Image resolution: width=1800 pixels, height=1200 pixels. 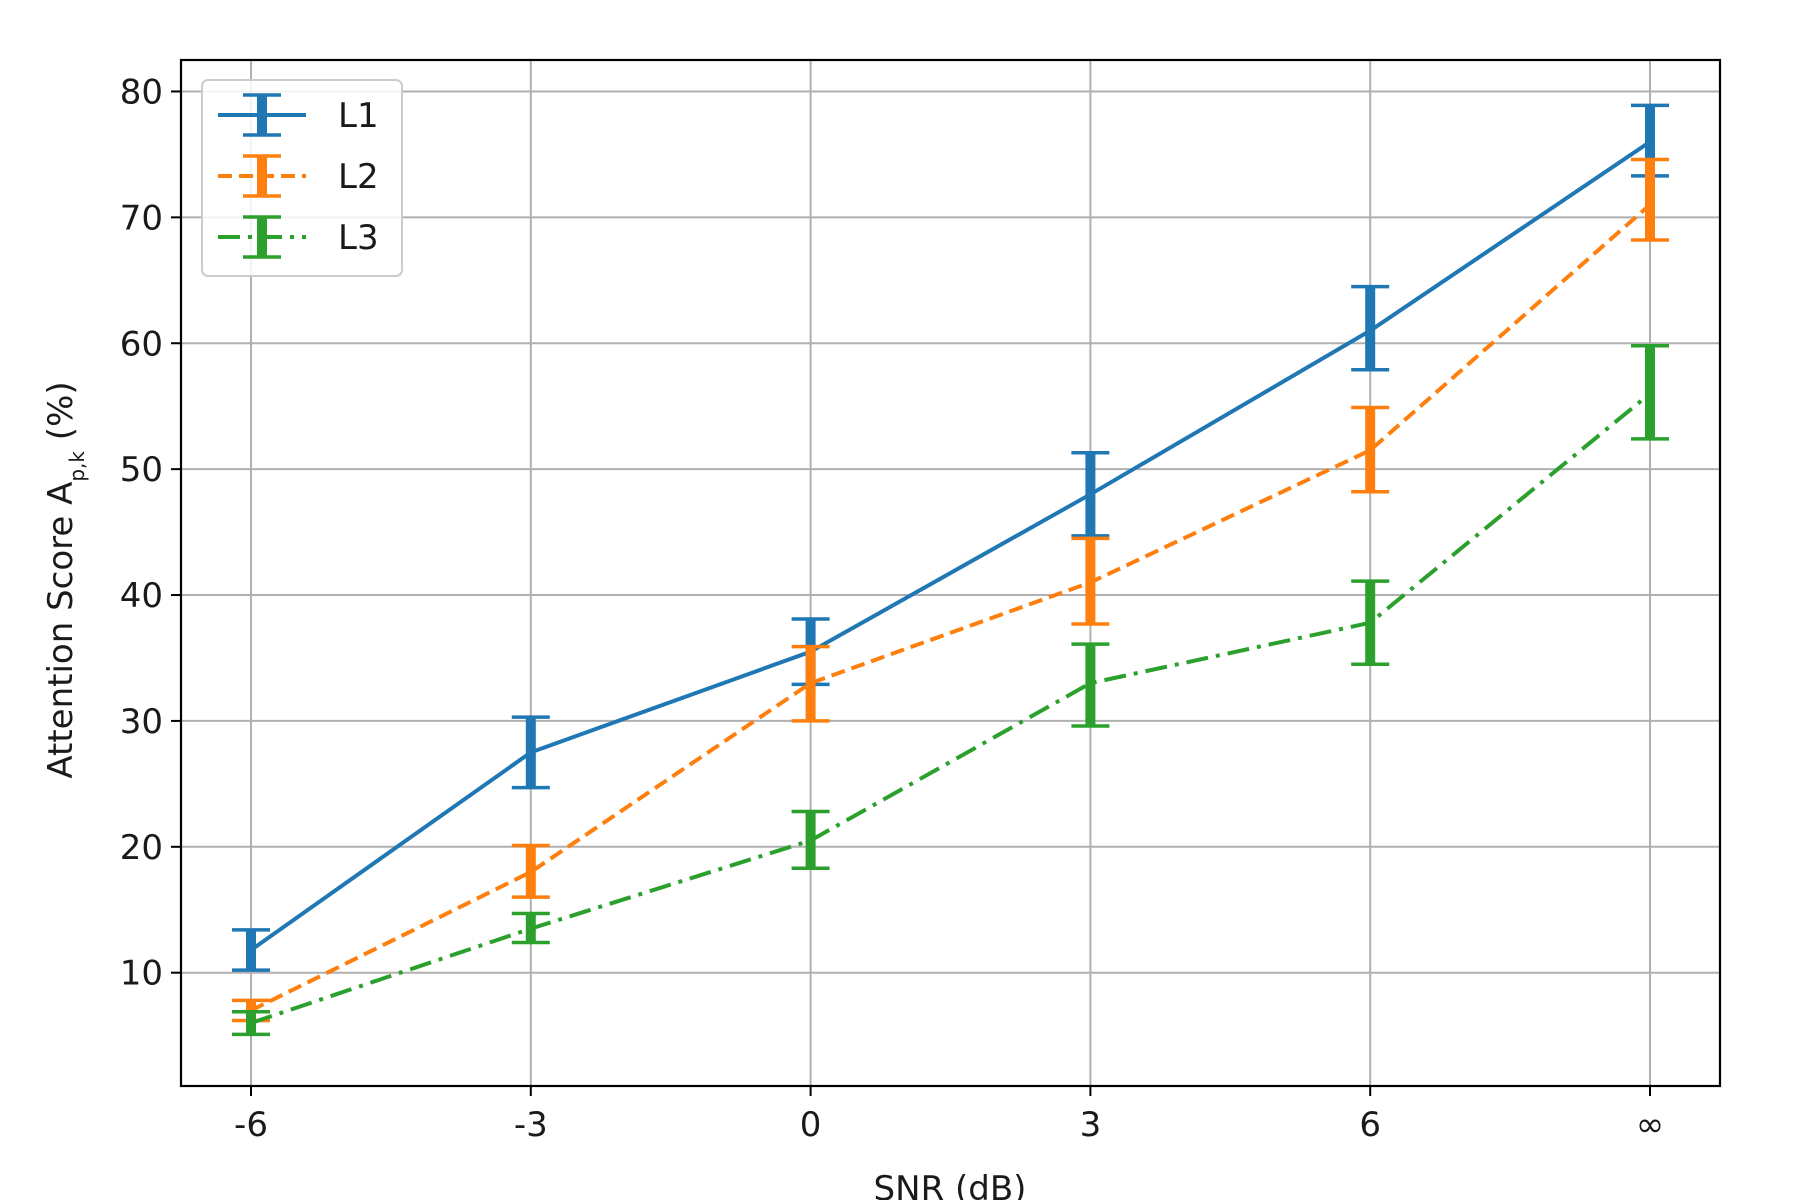 I want to click on y-axis-label: Attention Score Ap,k (%), so click(x=65, y=579).